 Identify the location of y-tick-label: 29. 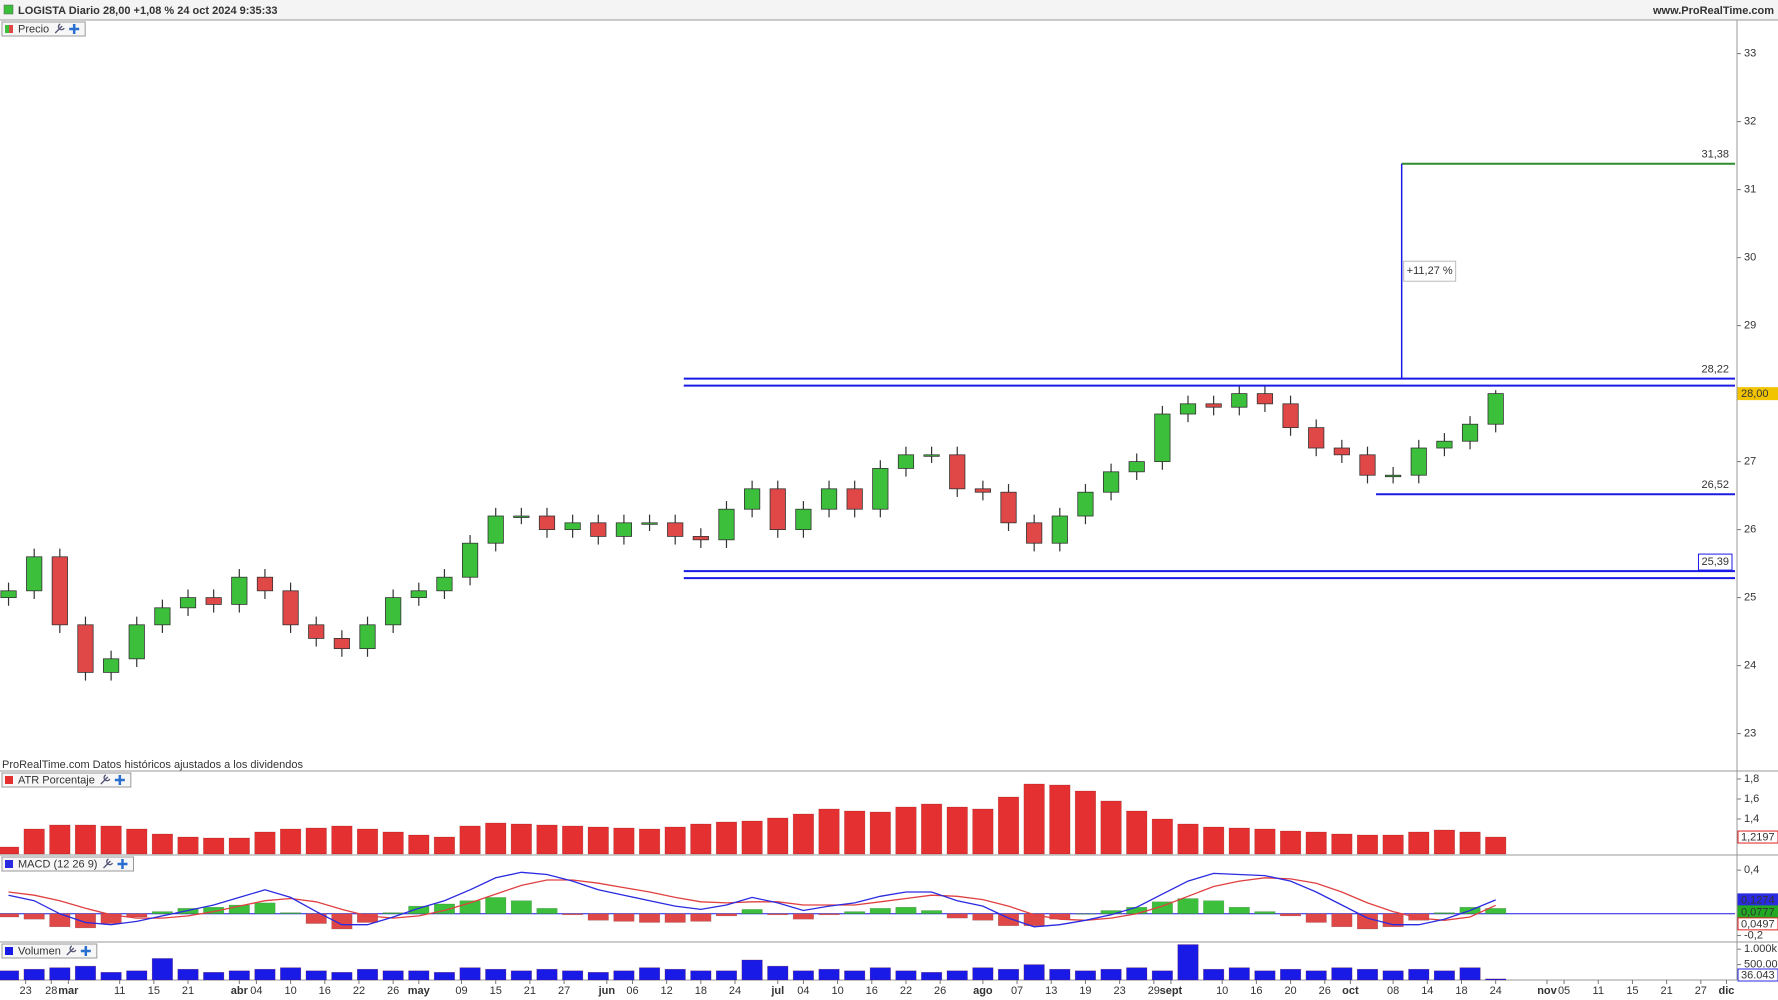
(1750, 326).